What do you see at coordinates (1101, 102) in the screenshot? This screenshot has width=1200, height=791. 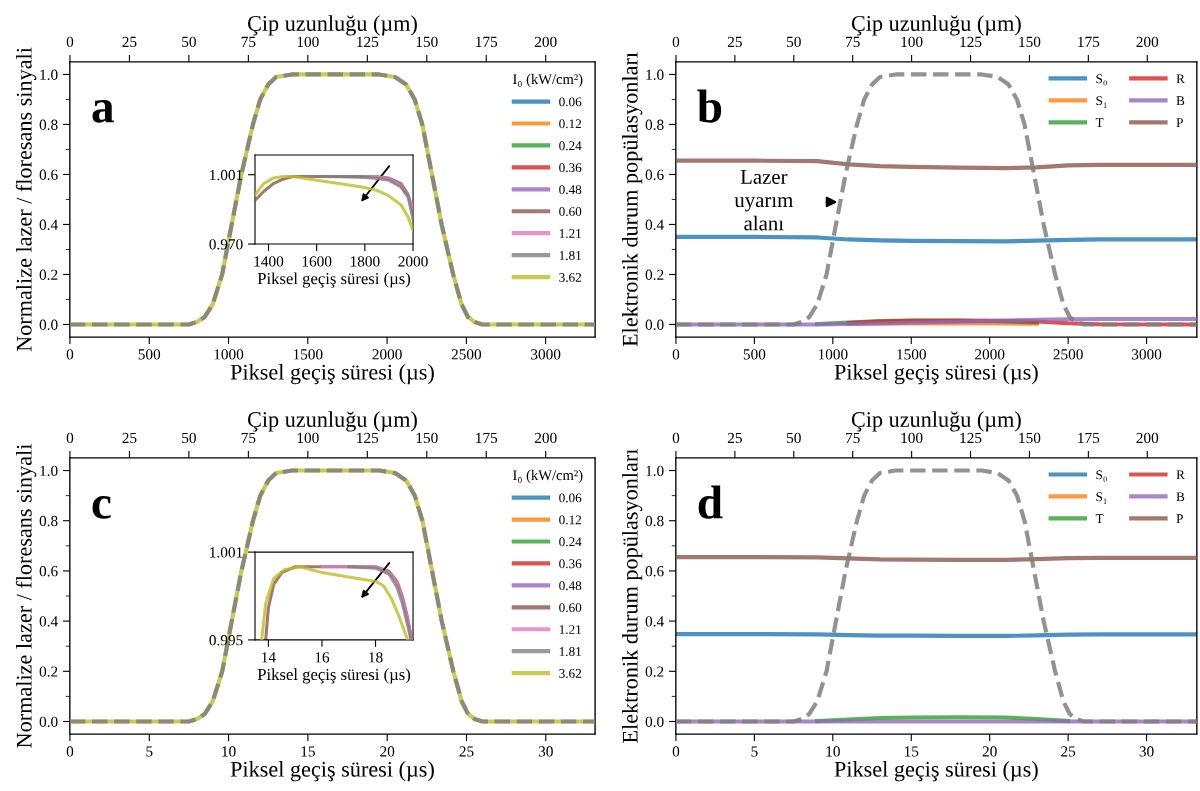 I see `legend-label: S₁` at bounding box center [1101, 102].